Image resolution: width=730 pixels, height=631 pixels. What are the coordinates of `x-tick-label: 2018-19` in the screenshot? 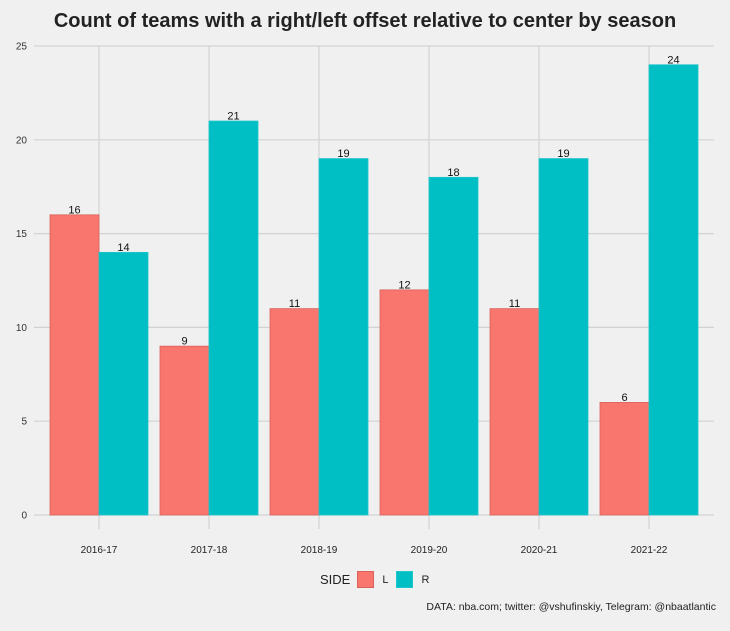 It's located at (319, 550).